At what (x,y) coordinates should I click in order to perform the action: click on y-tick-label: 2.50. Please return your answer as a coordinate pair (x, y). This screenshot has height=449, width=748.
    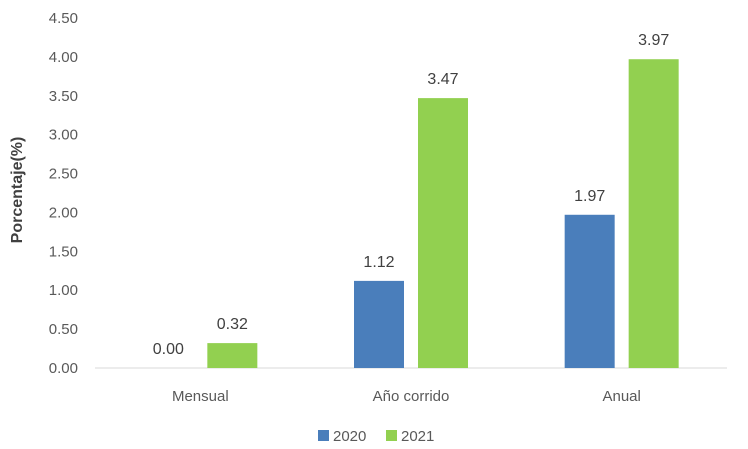
    Looking at the image, I should click on (63, 174).